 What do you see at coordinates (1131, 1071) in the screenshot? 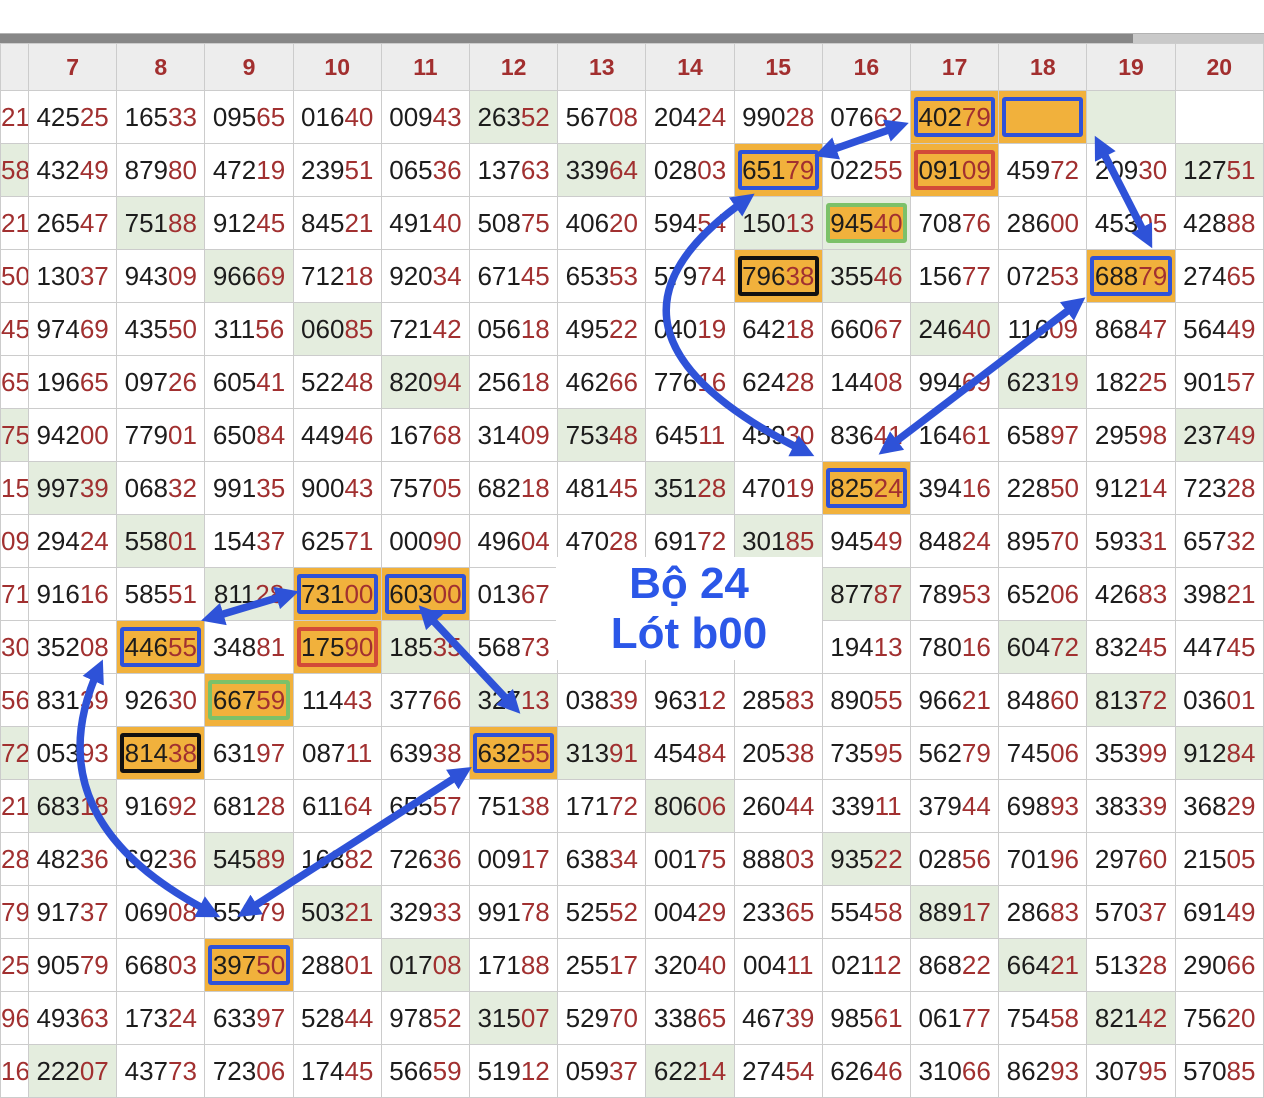
I see `grid-cell: 30795` at bounding box center [1131, 1071].